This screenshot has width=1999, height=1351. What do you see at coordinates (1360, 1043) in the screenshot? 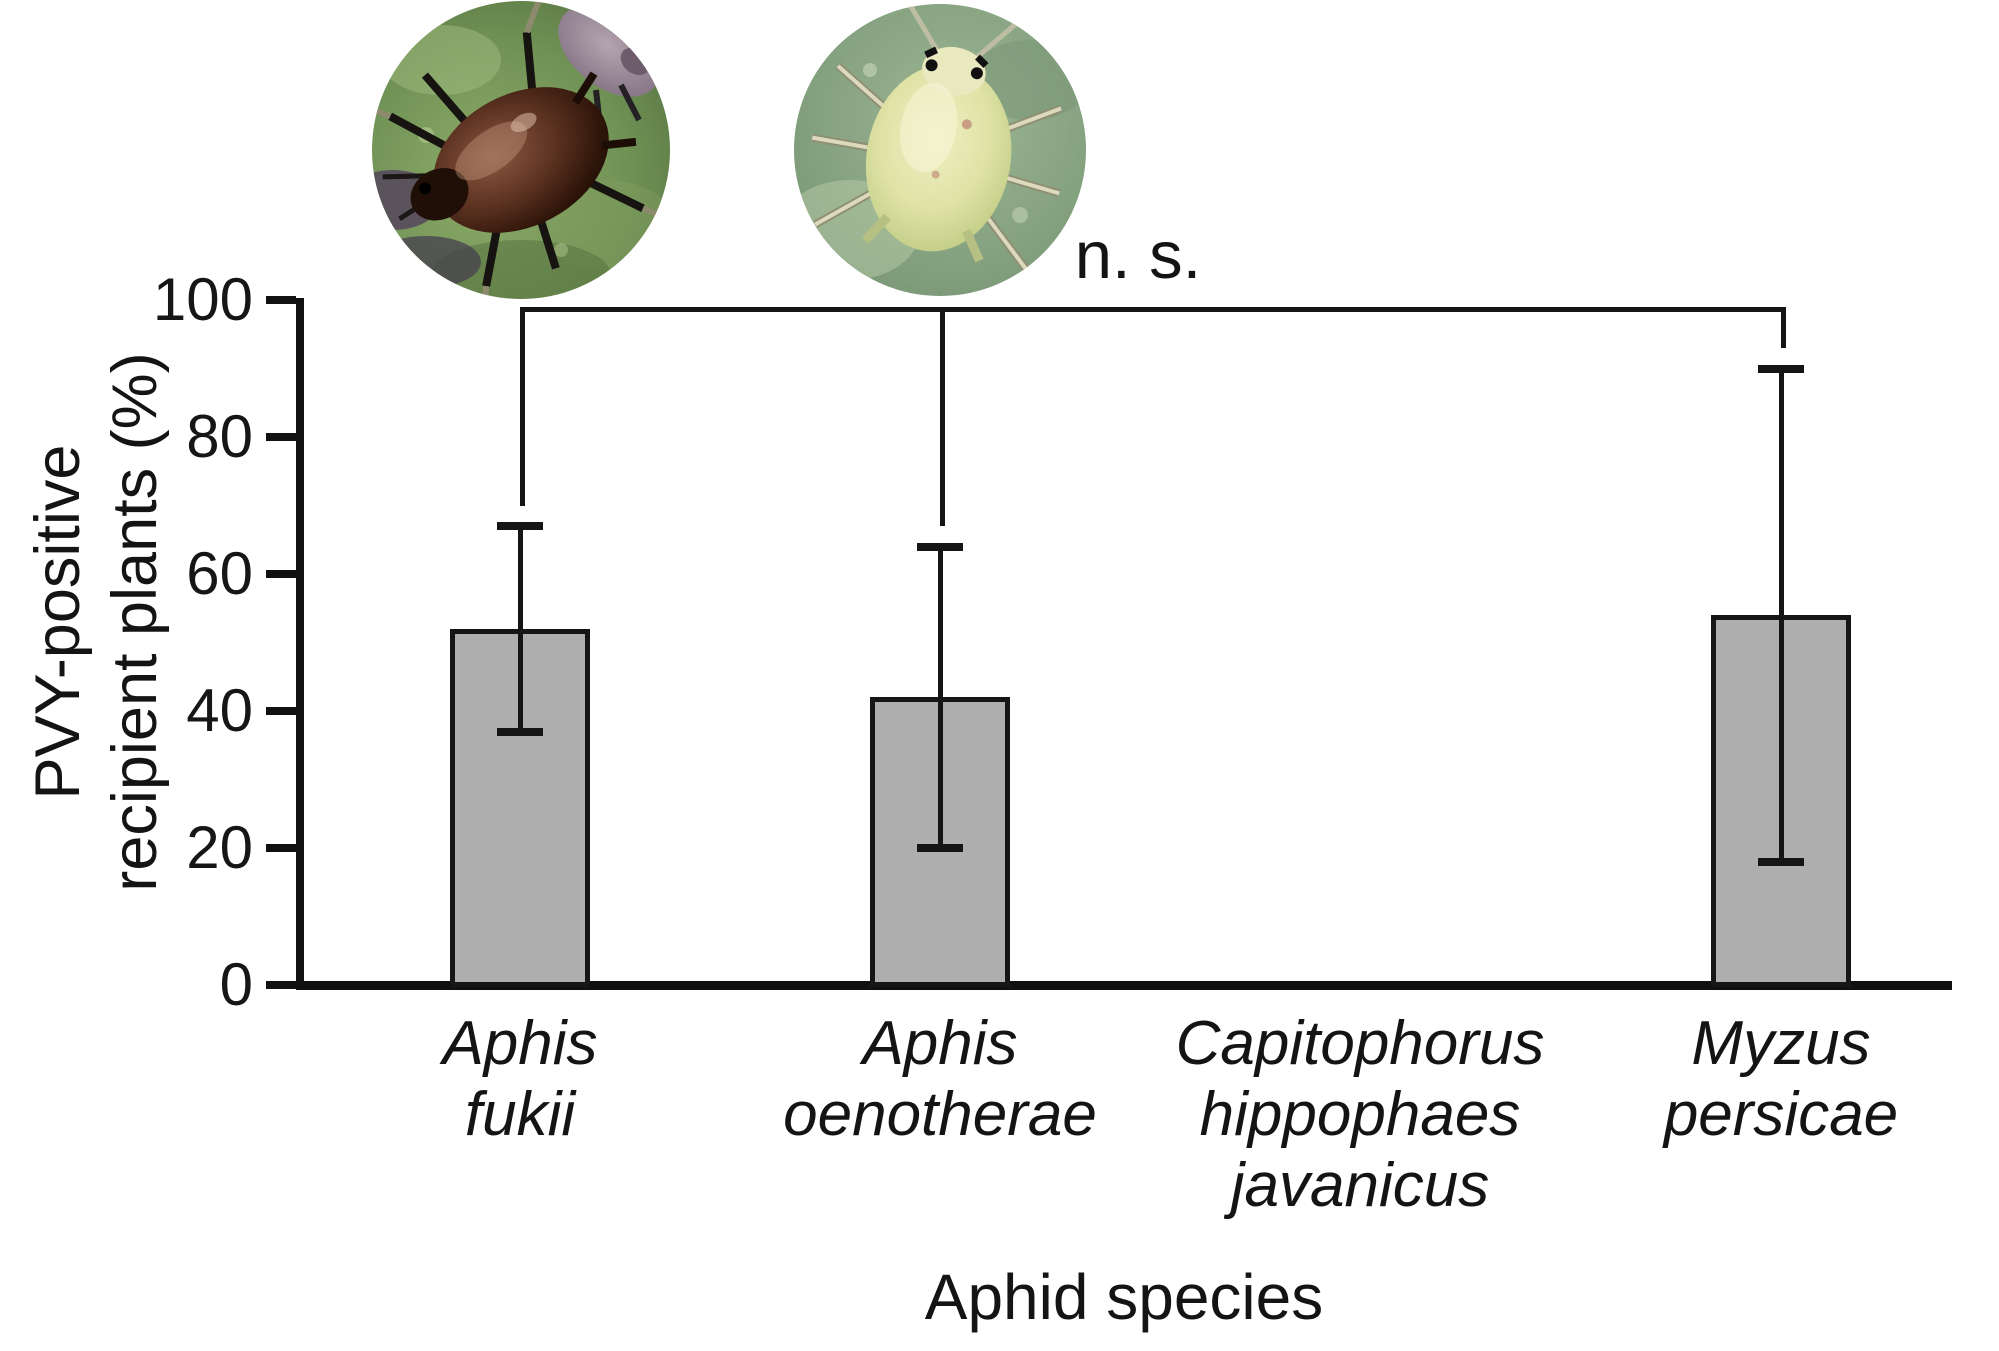
I see `category-label-line: Capitophorus` at bounding box center [1360, 1043].